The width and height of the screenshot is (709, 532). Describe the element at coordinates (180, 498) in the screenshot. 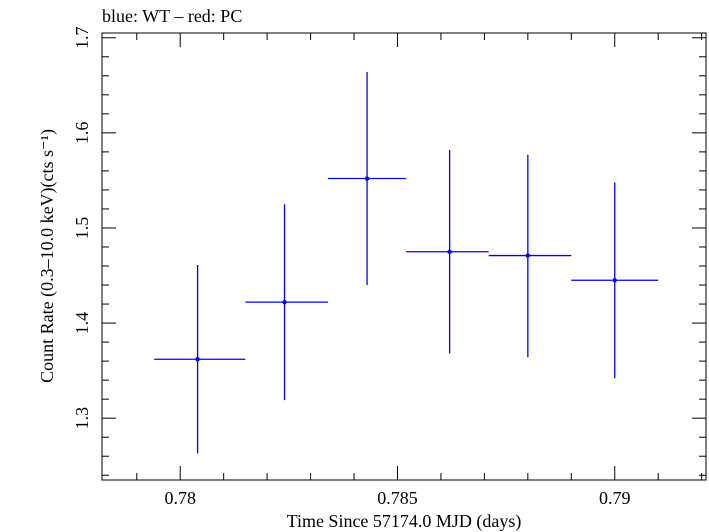

I see `x-tick-label: 0.78` at that location.